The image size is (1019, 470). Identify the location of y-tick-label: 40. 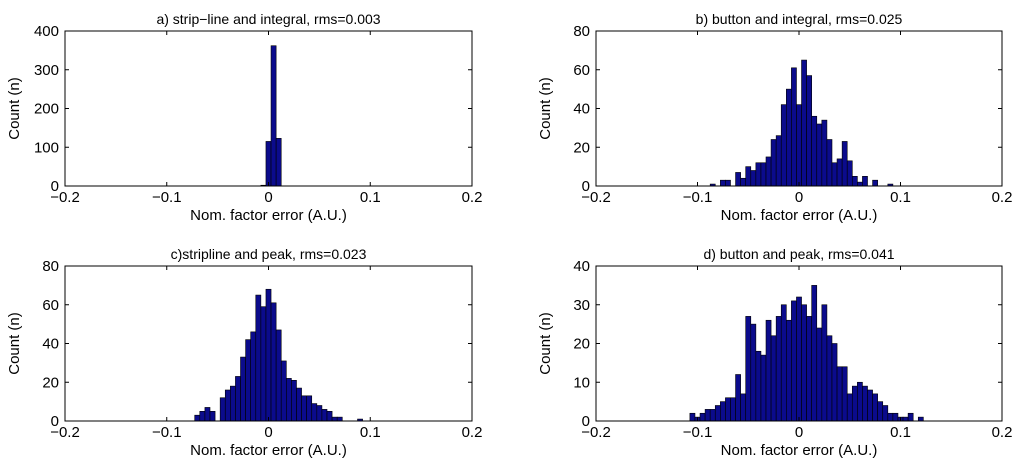
(50, 344).